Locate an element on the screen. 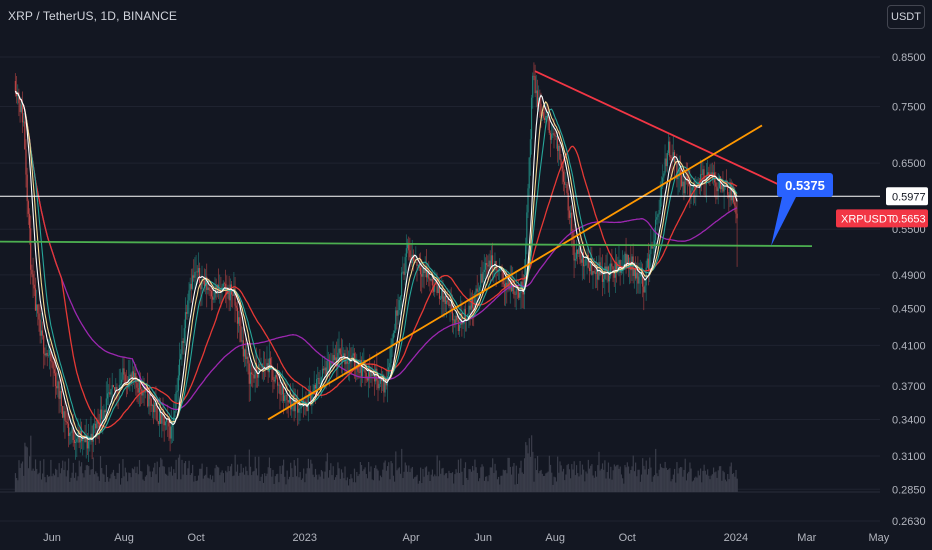  last-price-badge is located at coordinates (882, 218).